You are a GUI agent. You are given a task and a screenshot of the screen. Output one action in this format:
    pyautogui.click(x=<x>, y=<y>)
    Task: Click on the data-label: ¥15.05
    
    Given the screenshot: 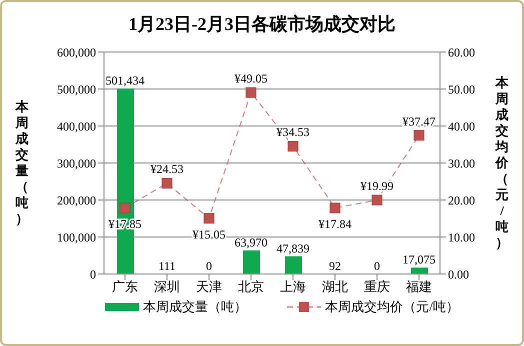 What is the action you would take?
    pyautogui.click(x=209, y=234)
    